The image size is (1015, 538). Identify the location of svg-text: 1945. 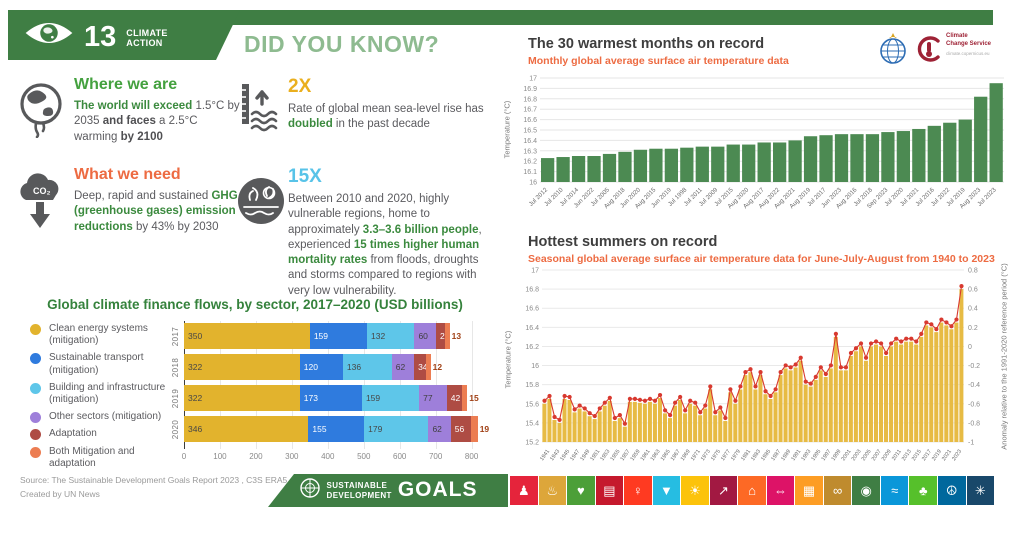
(565, 455).